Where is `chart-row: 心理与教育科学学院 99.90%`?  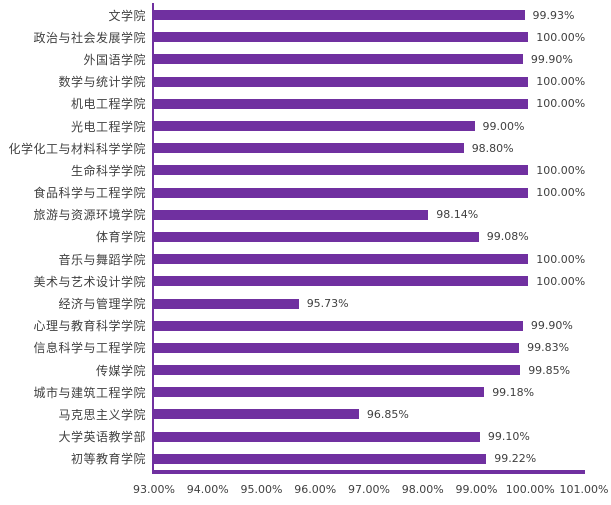
chart-row: 心理与教育科学学院 99.90% is located at coordinates (305, 326).